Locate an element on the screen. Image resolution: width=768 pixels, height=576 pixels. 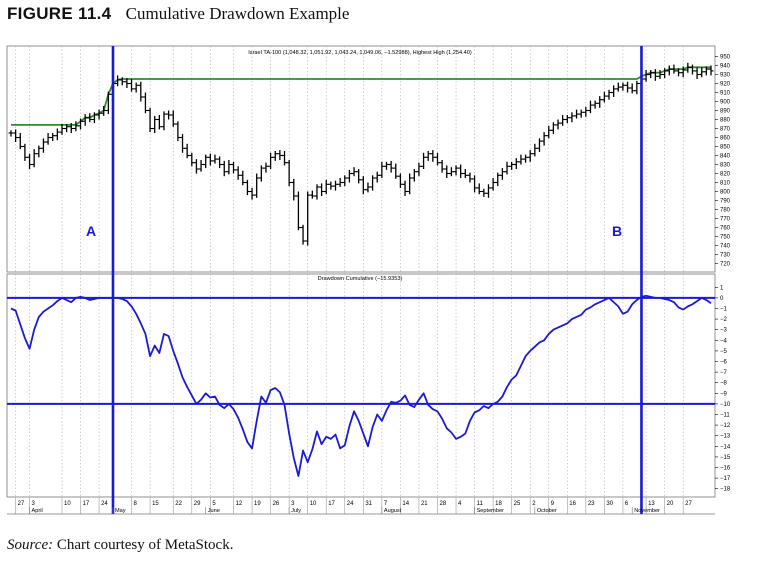
price-y-tick-label: 950 is located at coordinates (725, 58).